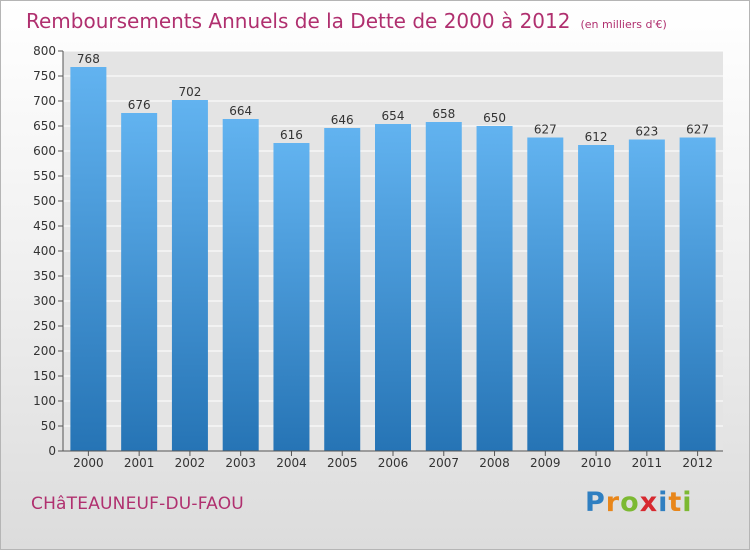  Describe the element at coordinates (44, 251) in the screenshot. I see `y-tick-label: 400` at that location.